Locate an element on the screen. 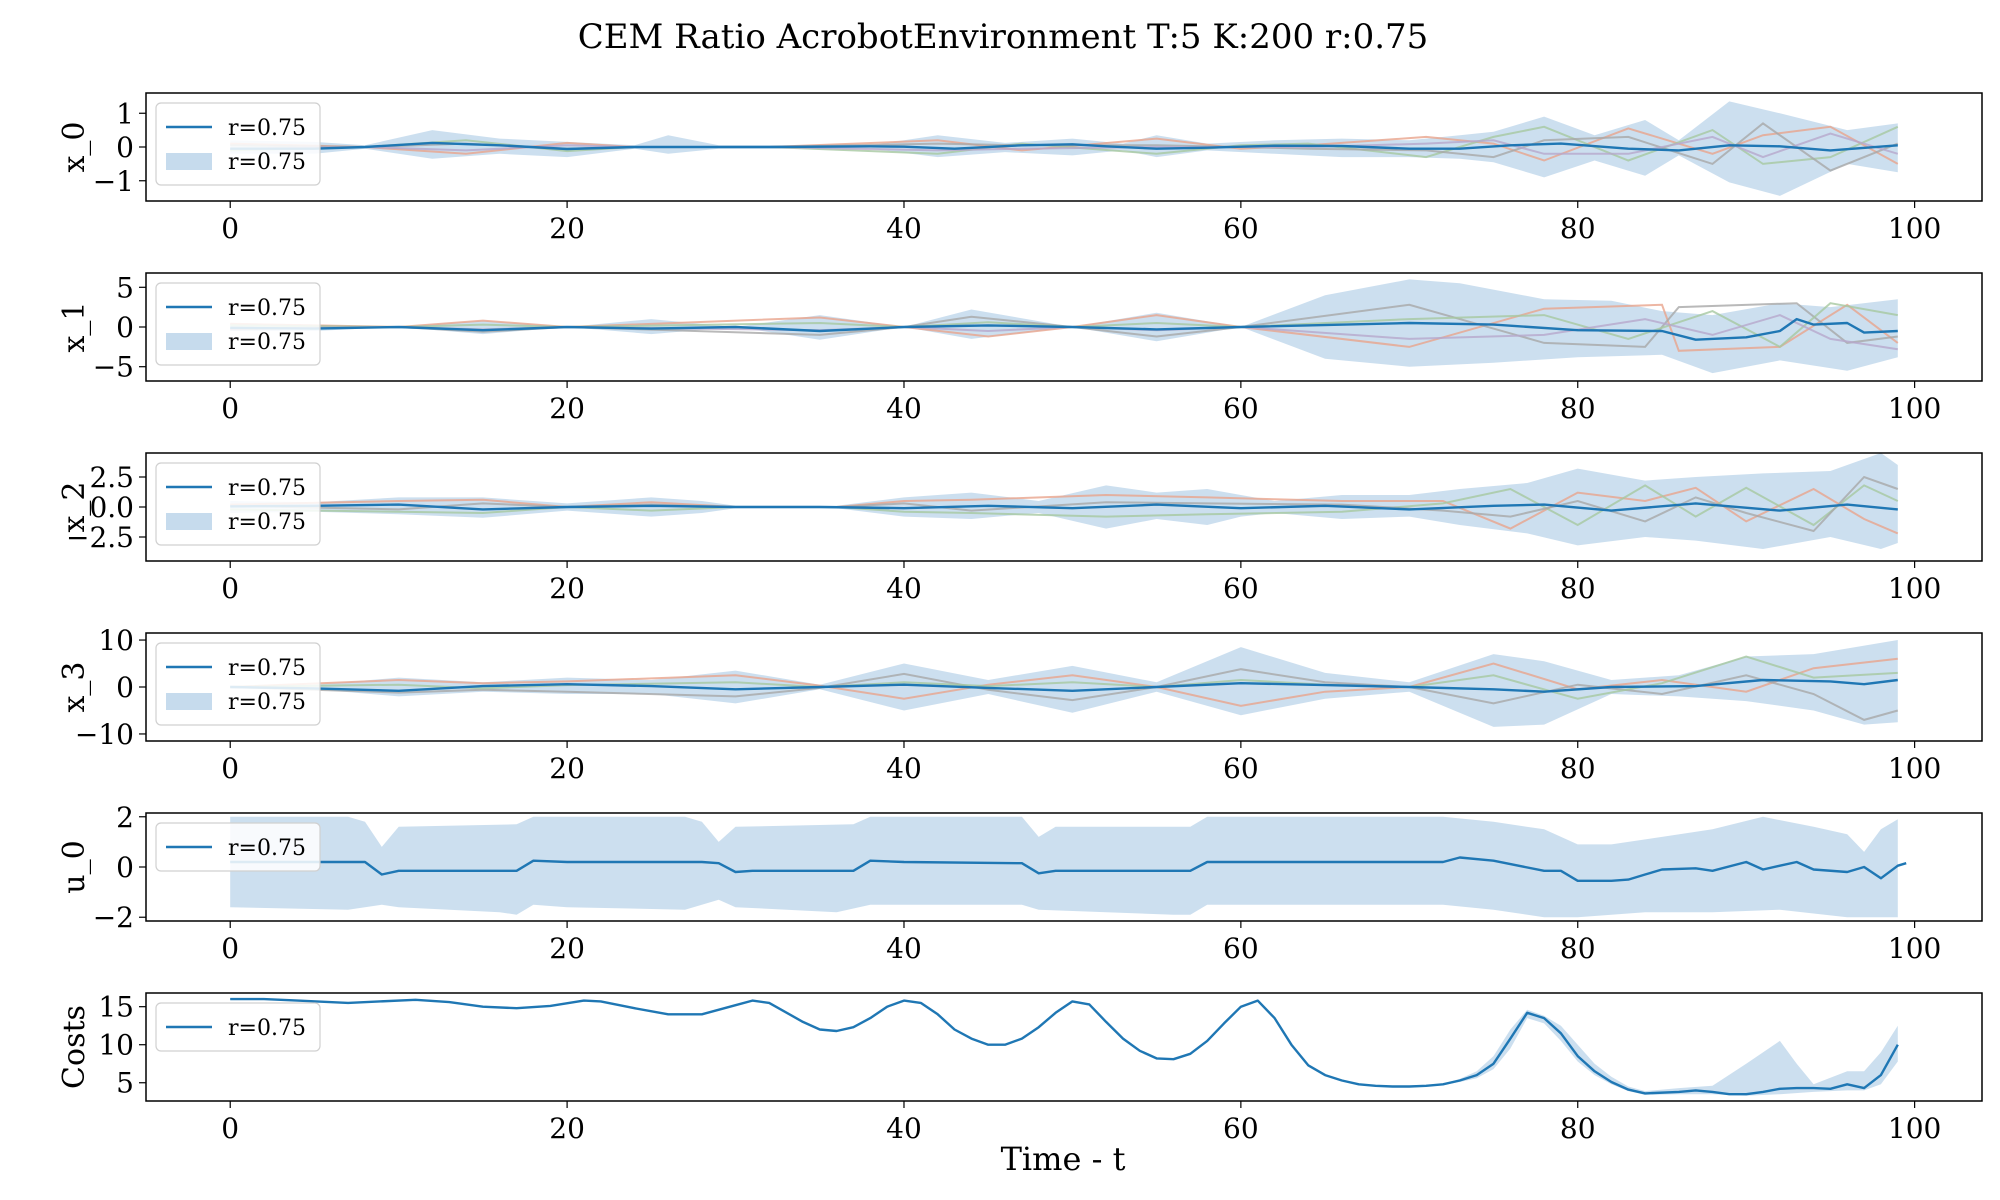  y-tick-label: 15 is located at coordinates (116, 1007).